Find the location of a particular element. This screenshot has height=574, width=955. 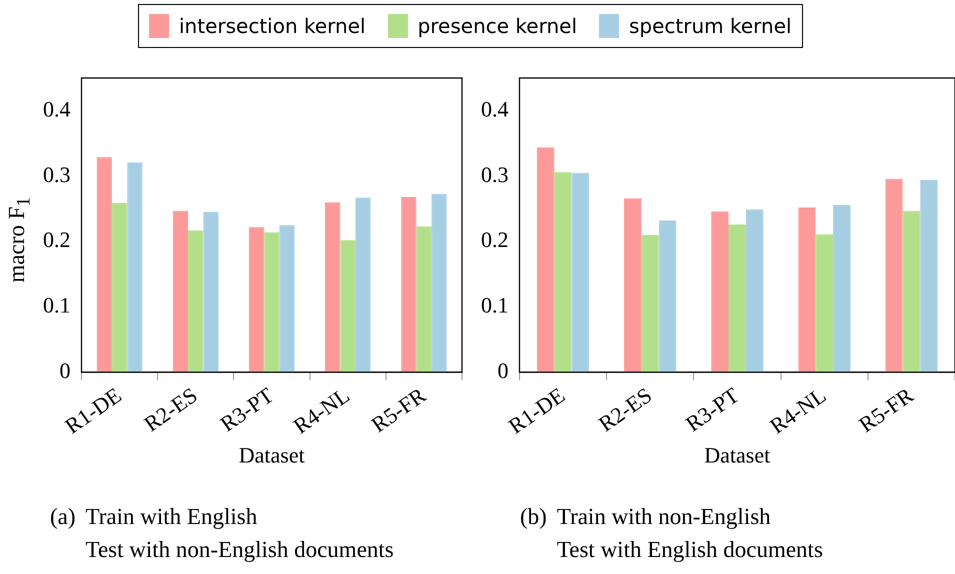

legend-label: presence kernel is located at coordinates (498, 26).